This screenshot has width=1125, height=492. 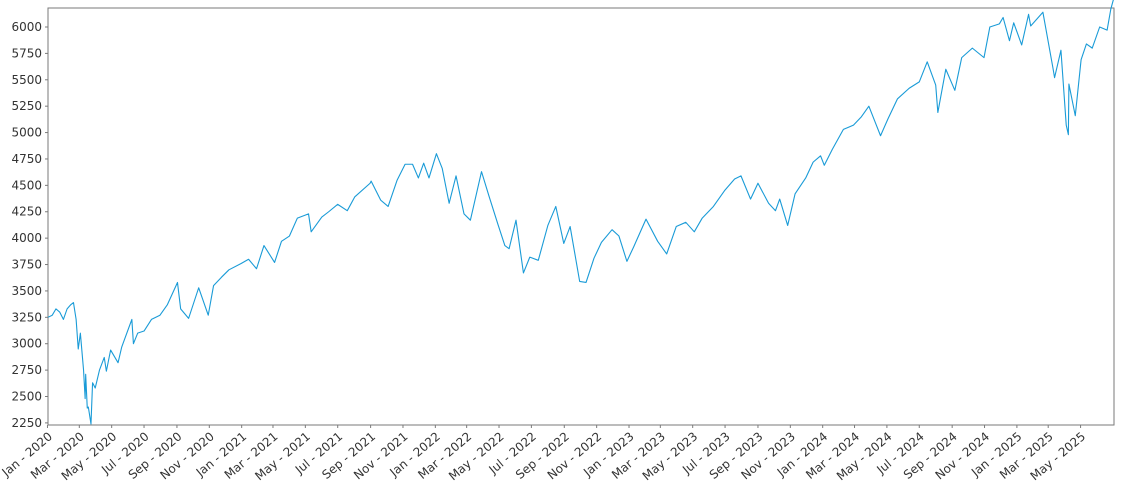 What do you see at coordinates (26, 423) in the screenshot?
I see `y-tick-label: 2250` at bounding box center [26, 423].